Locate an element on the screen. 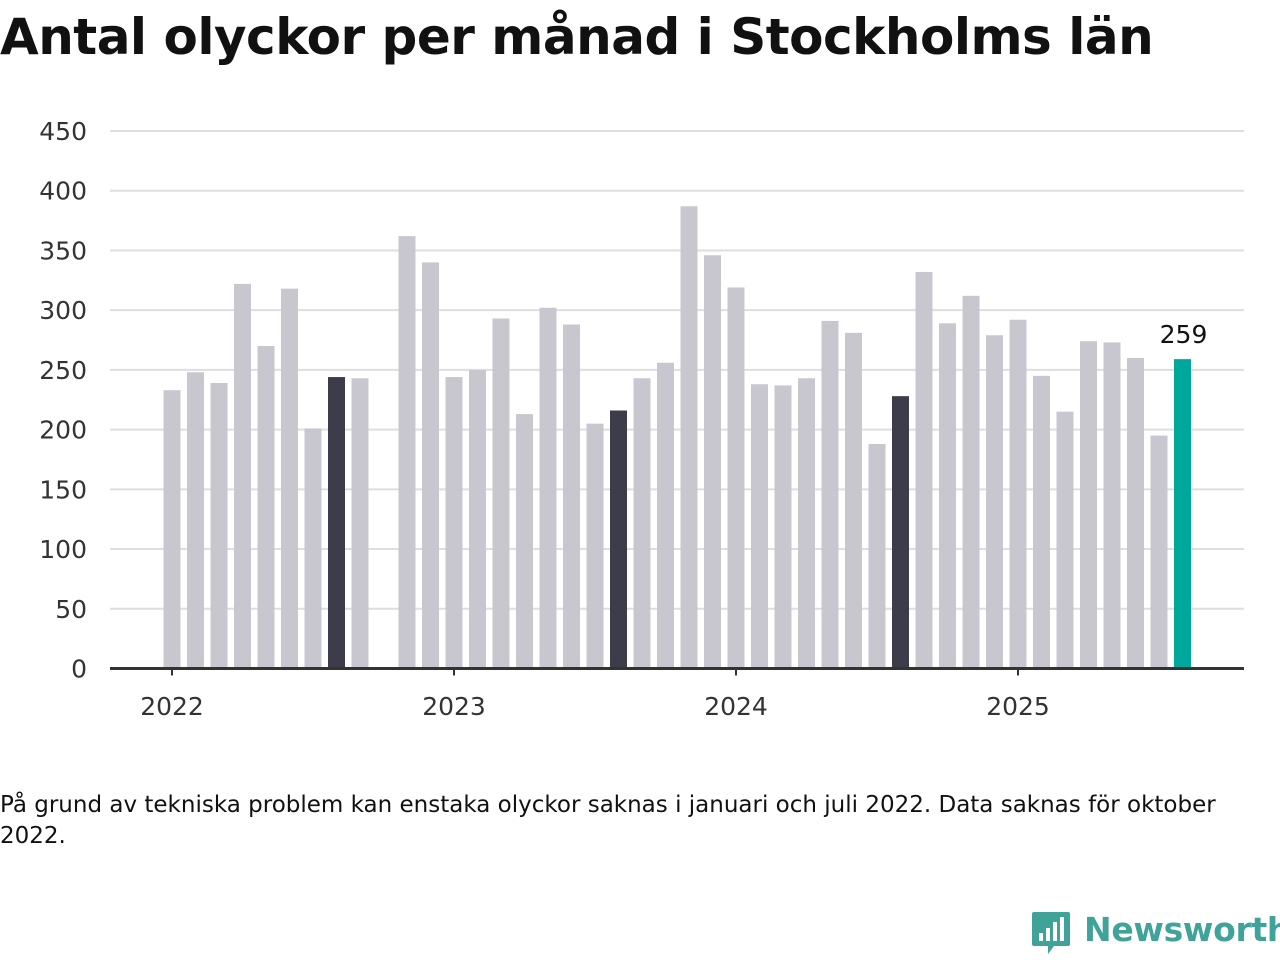 Image resolution: width=1280 pixels, height=960 pixels. x-tick-label: 2024 is located at coordinates (736, 706).